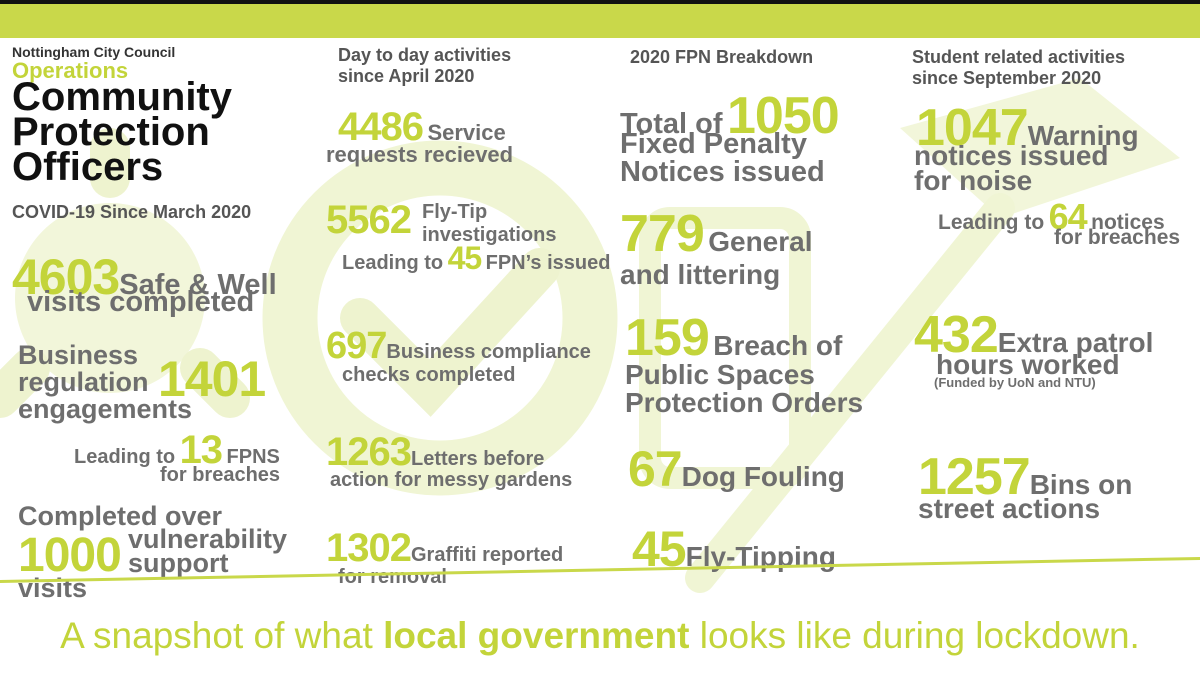  Describe the element at coordinates (381, 127) in the screenshot. I see `stat-number: 4486` at that location.